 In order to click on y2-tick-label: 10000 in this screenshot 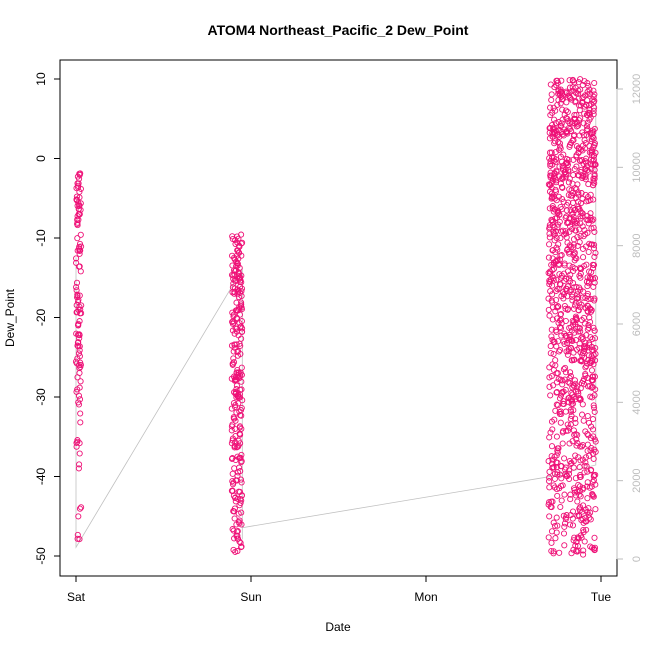, I will do `click(637, 167)`.